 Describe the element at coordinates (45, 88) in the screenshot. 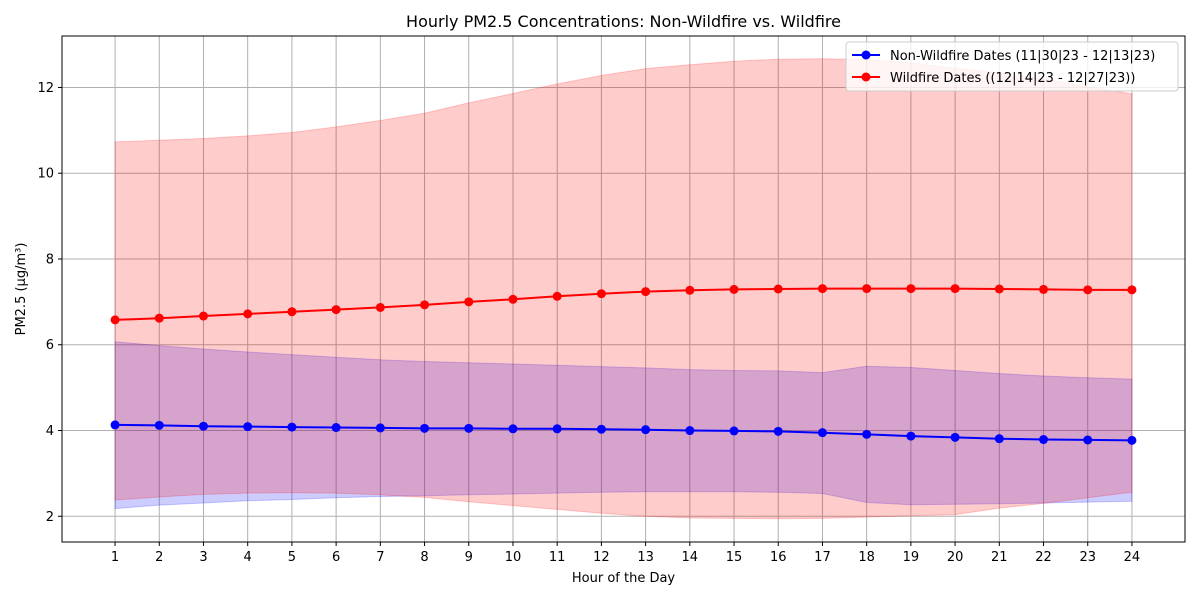

I see `y-tick-label: 12` at that location.